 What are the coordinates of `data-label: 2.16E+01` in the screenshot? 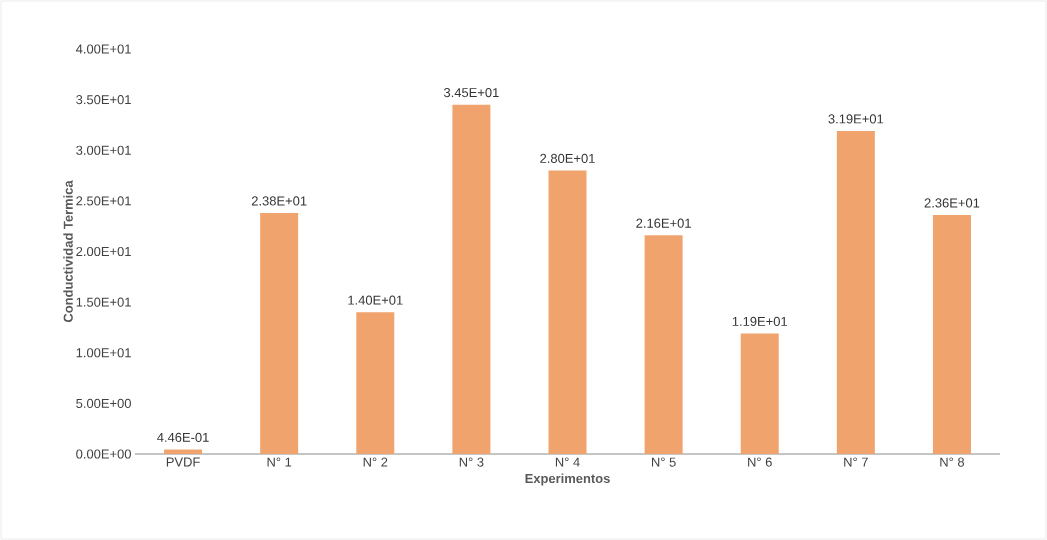 It's located at (663, 223).